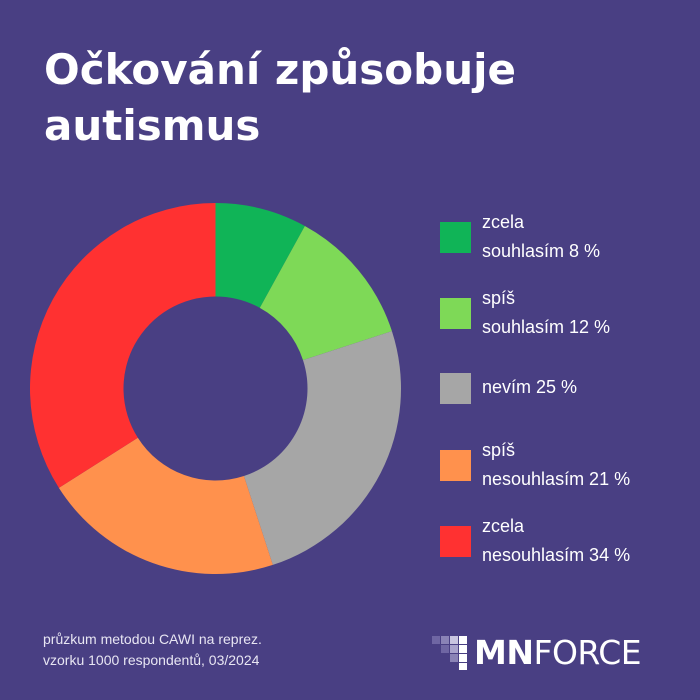 Image resolution: width=700 pixels, height=700 pixels. What do you see at coordinates (556, 541) in the screenshot?
I see `legend-label: zcela nesouhlasím 34 %` at bounding box center [556, 541].